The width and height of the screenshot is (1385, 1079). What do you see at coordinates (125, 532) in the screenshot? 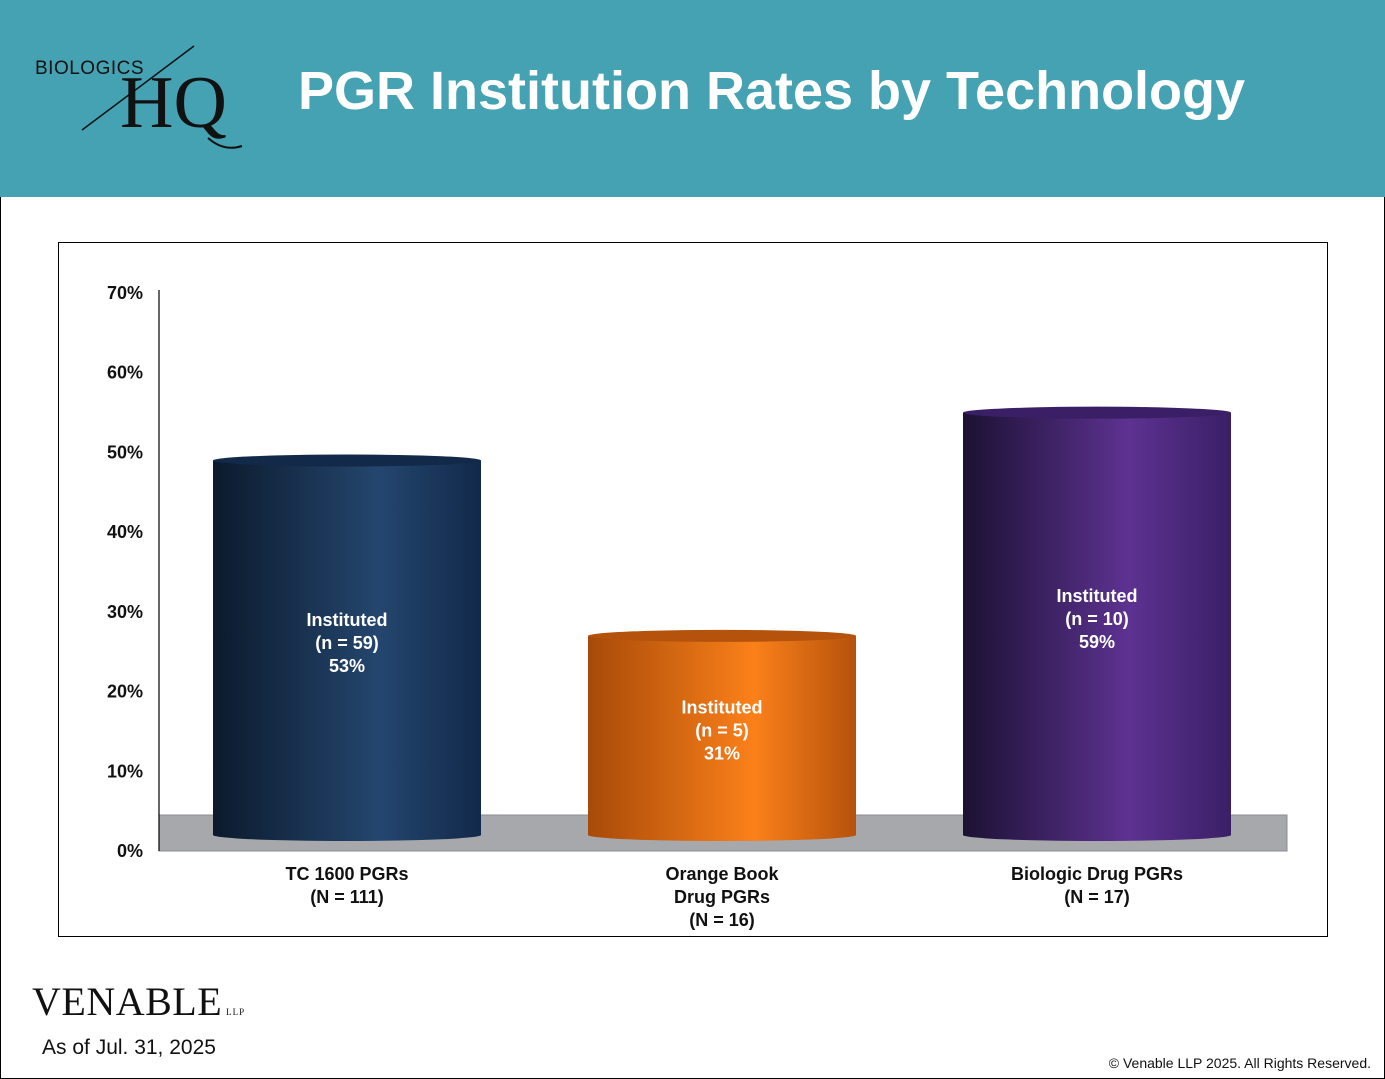
I see `y-tick-label: 40%` at bounding box center [125, 532].